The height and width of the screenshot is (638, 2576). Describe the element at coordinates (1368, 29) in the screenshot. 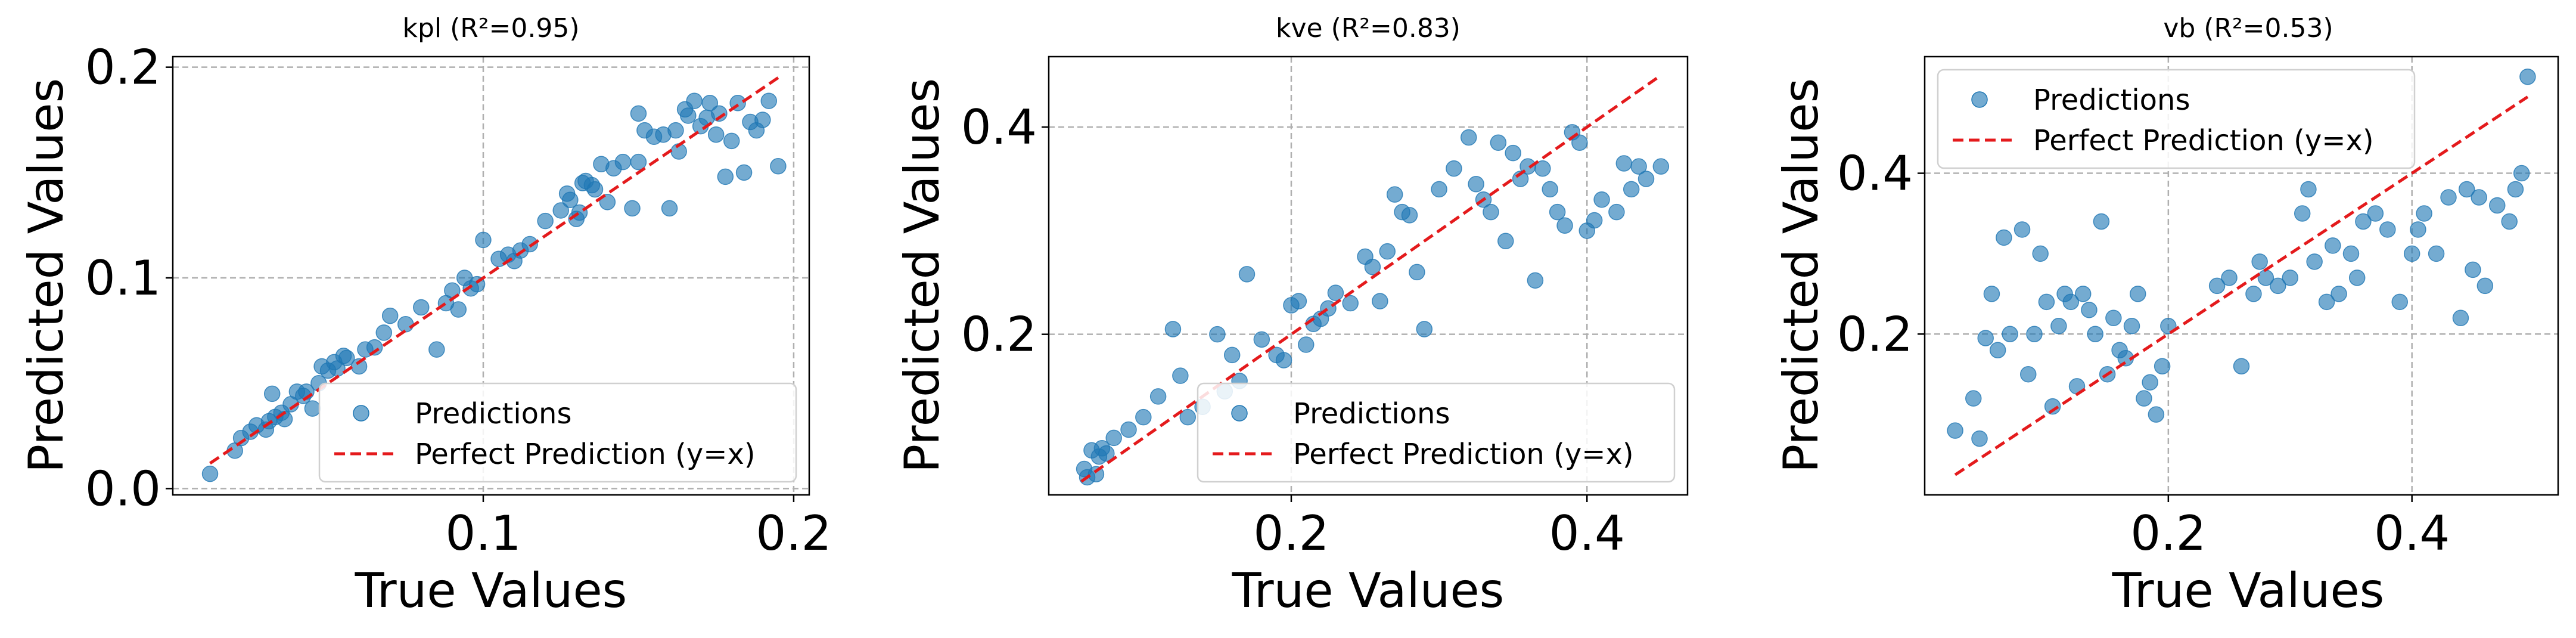

I see `plot-title-kve: kve (R²=0.83)` at that location.